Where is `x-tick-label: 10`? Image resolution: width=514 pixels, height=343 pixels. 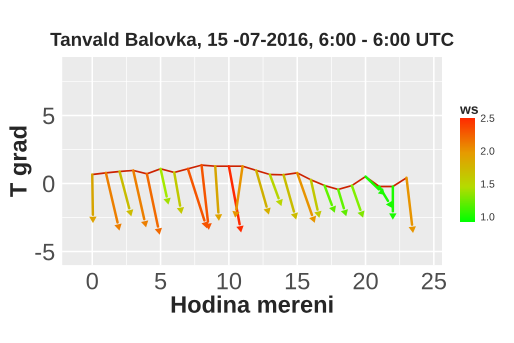 x-tick-label: 10 is located at coordinates (230, 281).